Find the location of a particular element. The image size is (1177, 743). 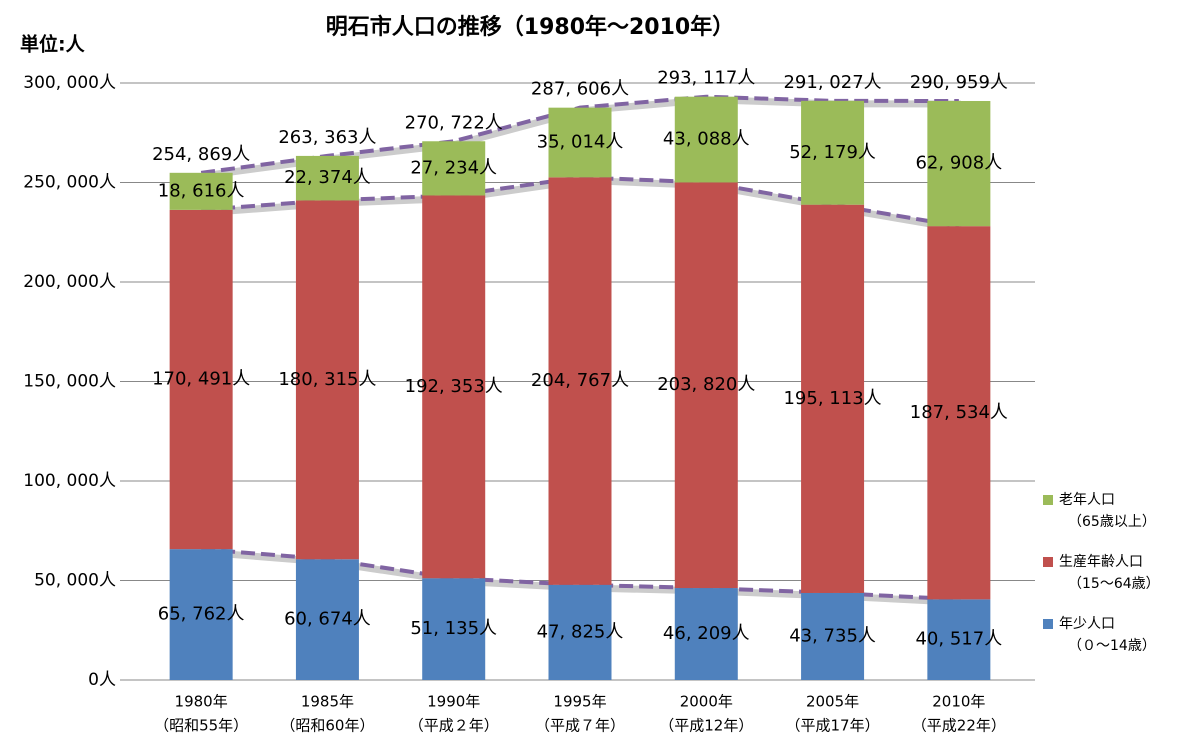

y-tick-label: 300, 000人 is located at coordinates (69, 83).